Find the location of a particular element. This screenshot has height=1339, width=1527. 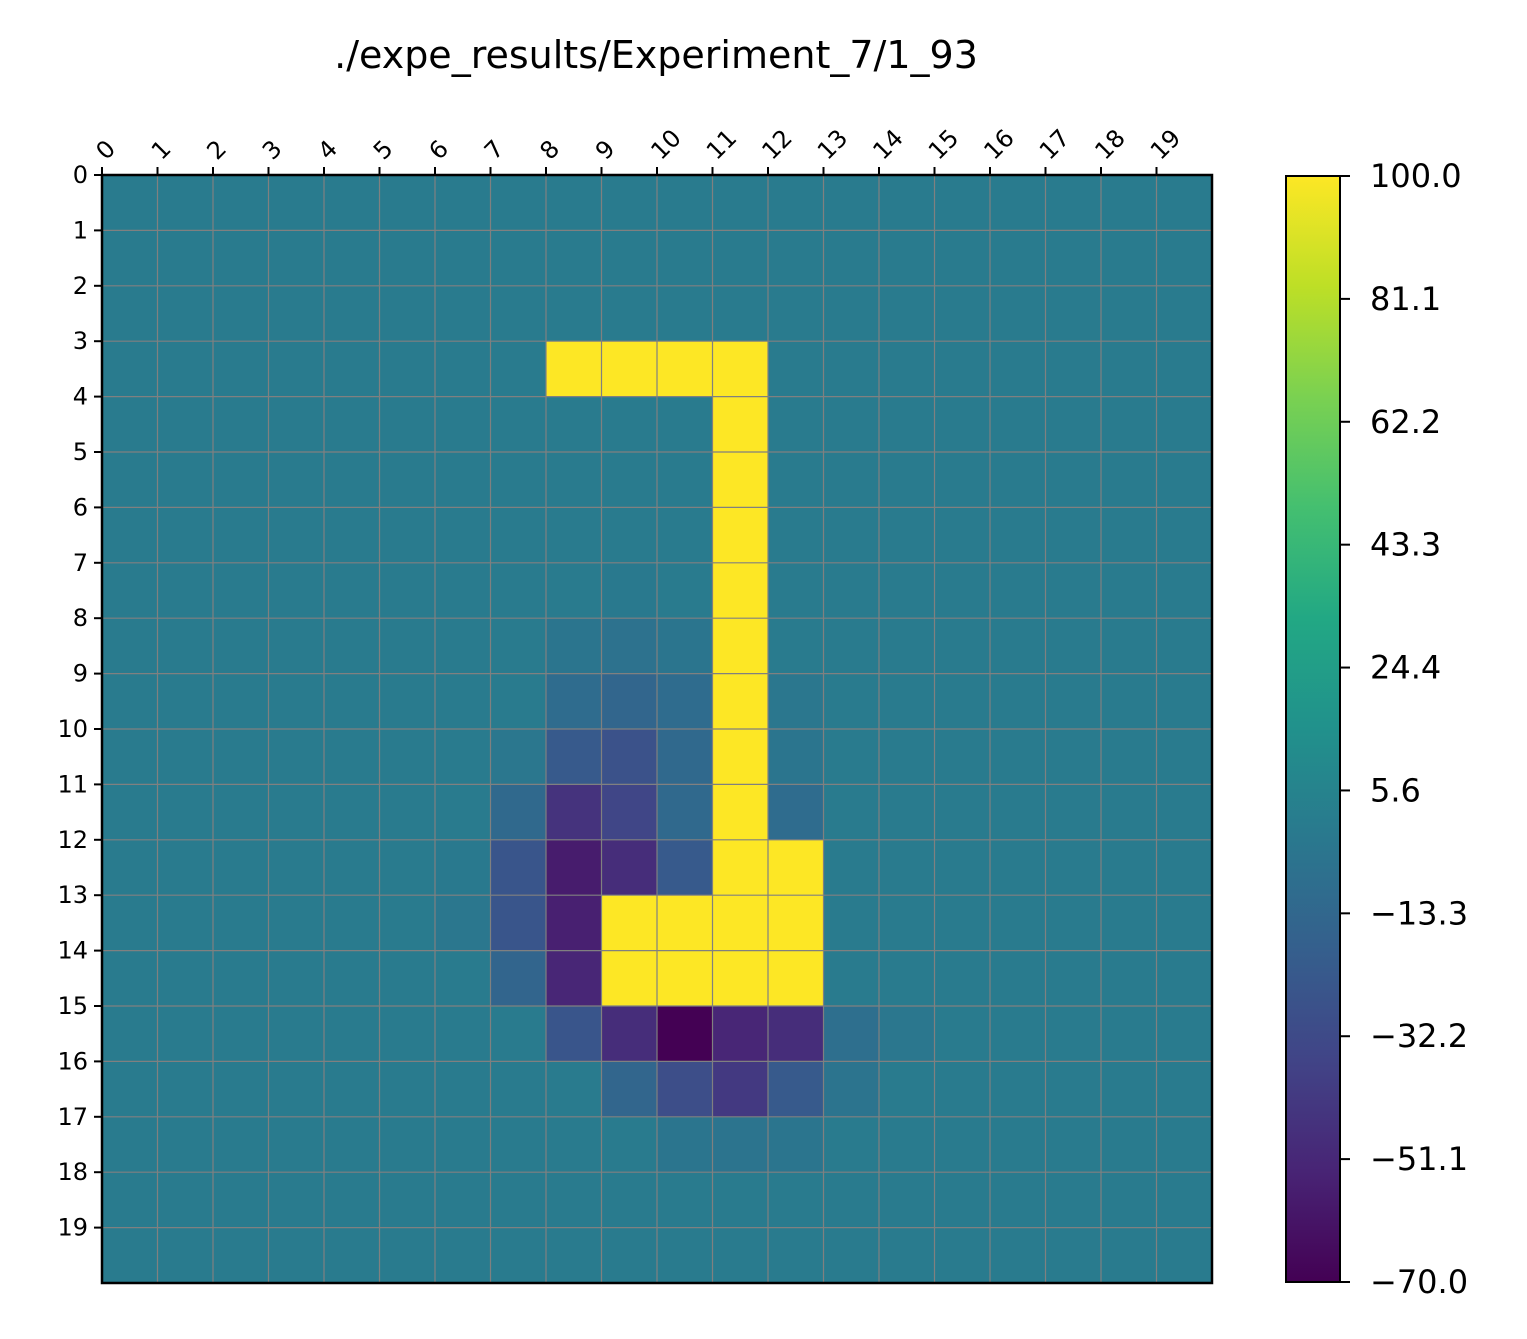

x-tick-label: 14 is located at coordinates (887, 144).